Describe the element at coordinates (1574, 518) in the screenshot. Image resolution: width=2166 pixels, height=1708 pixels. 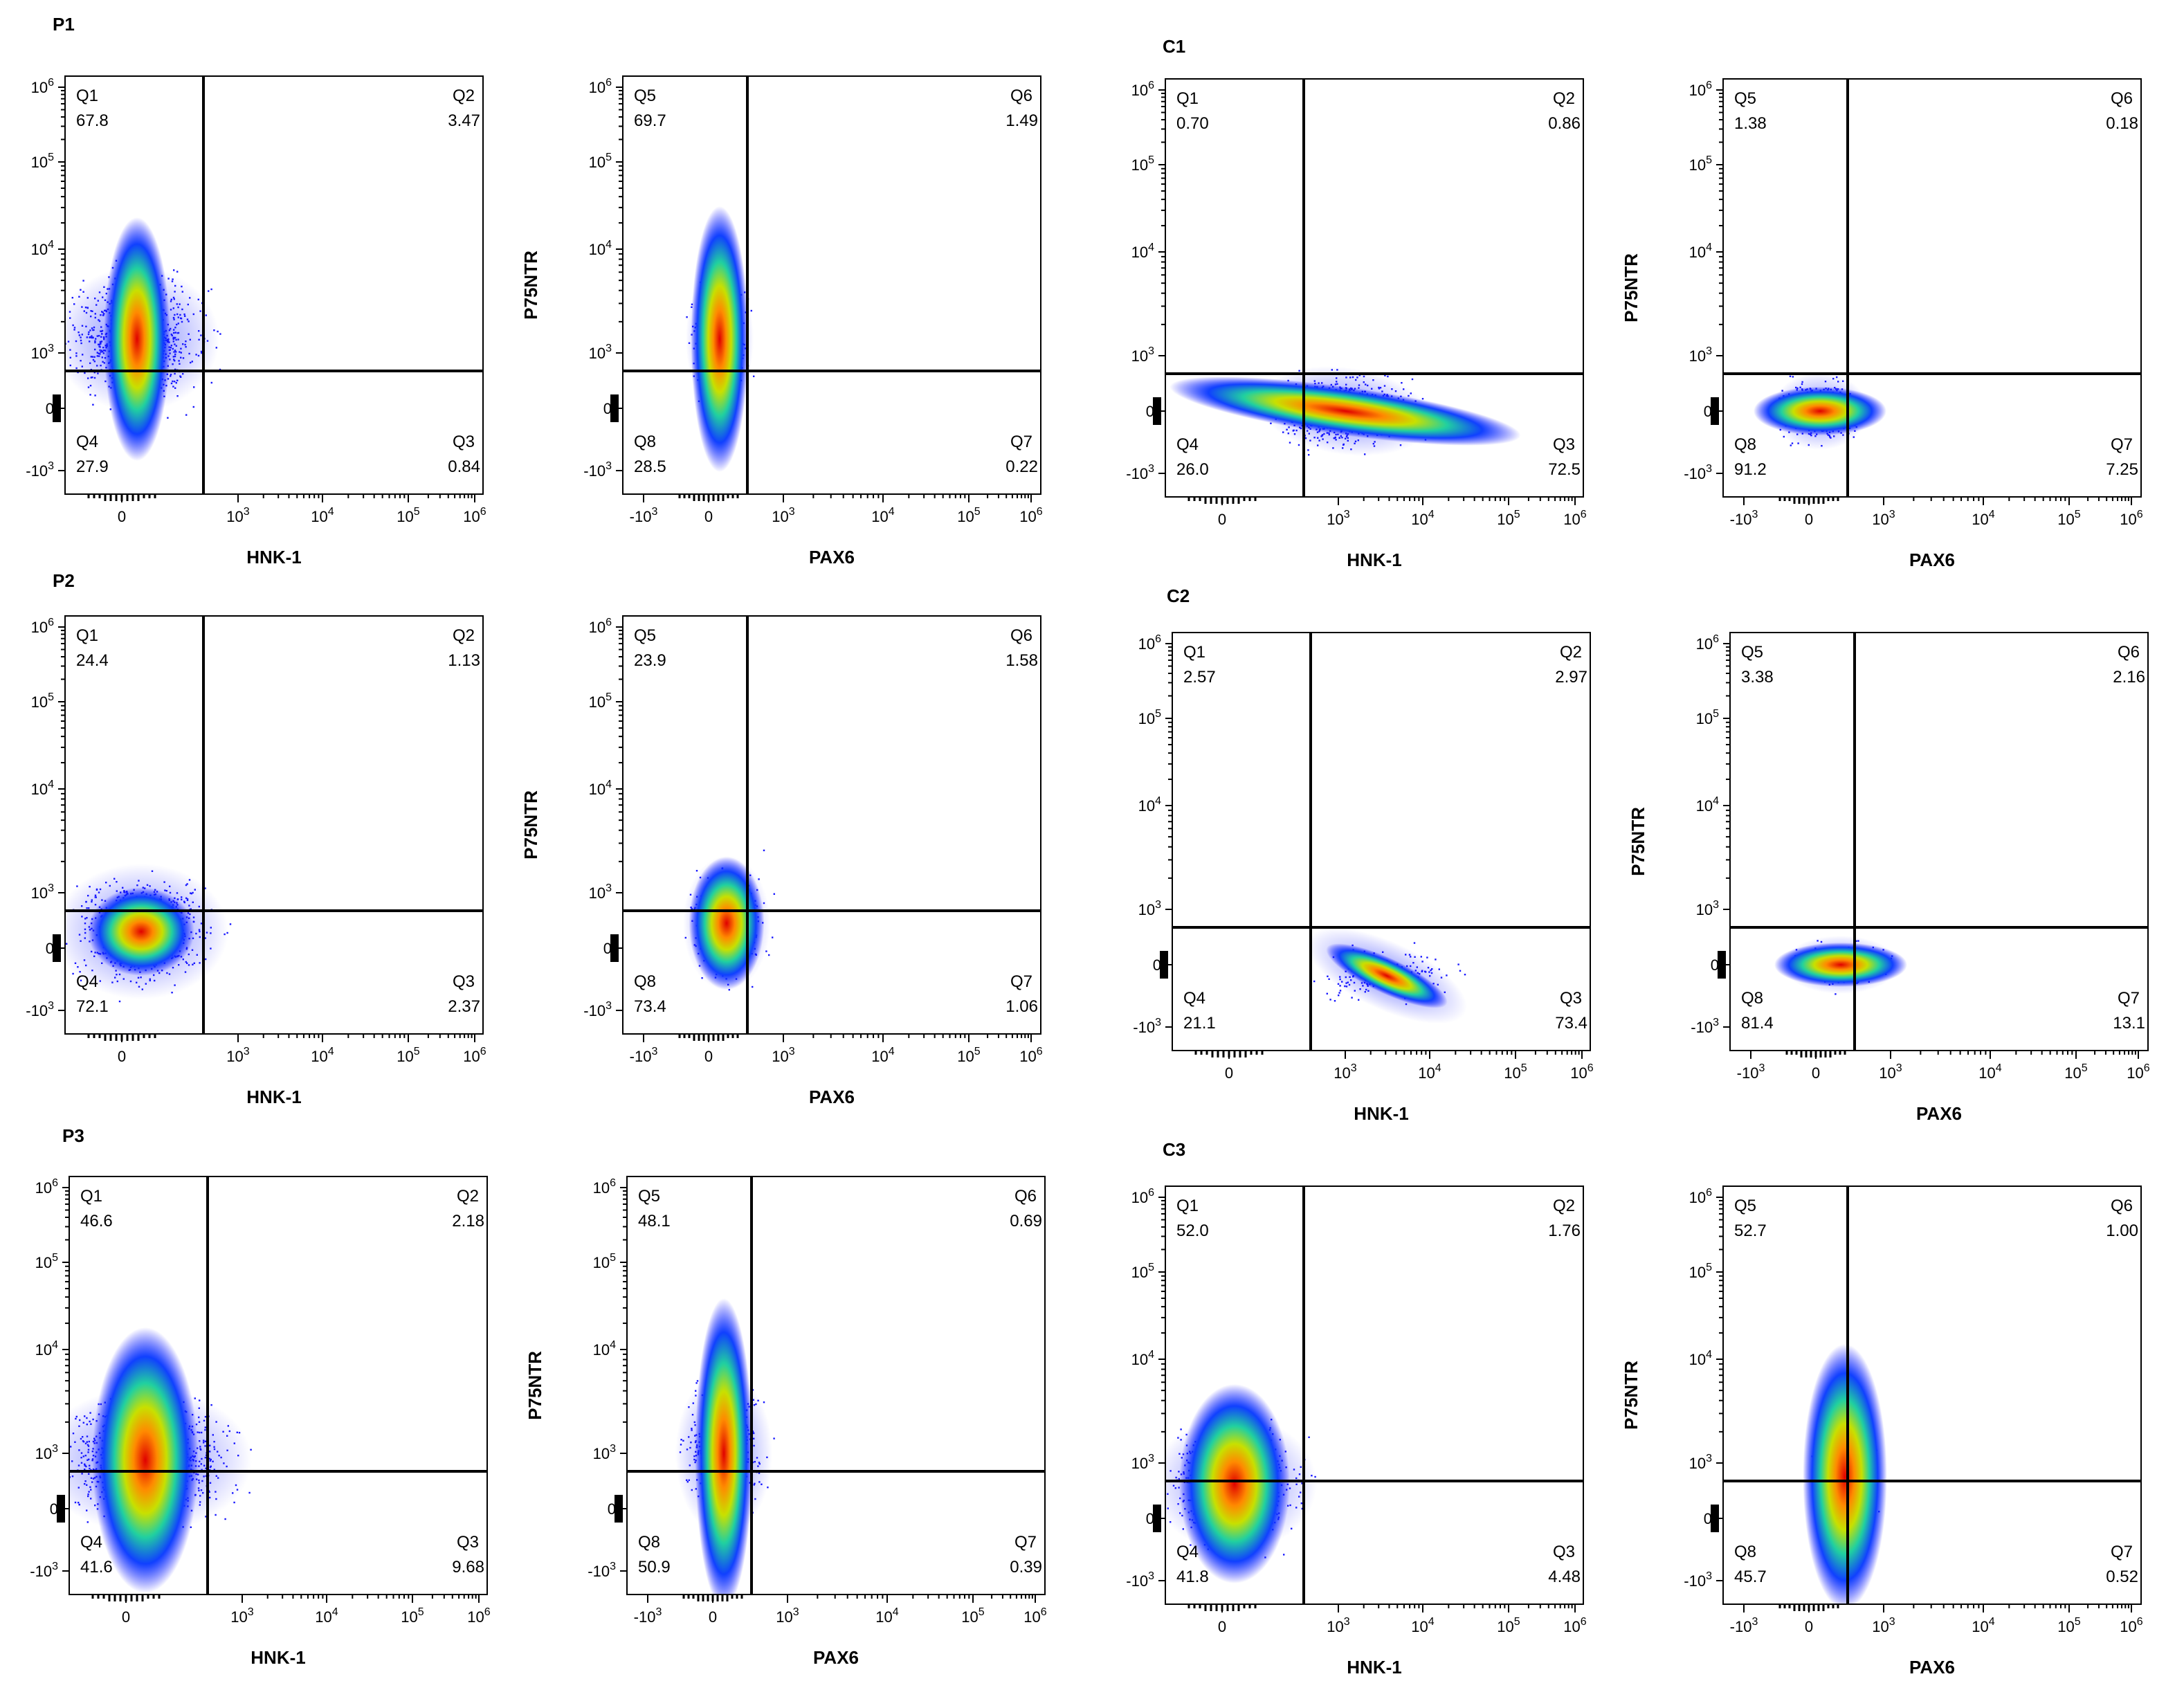
I see `x-tick-label: 106` at that location.